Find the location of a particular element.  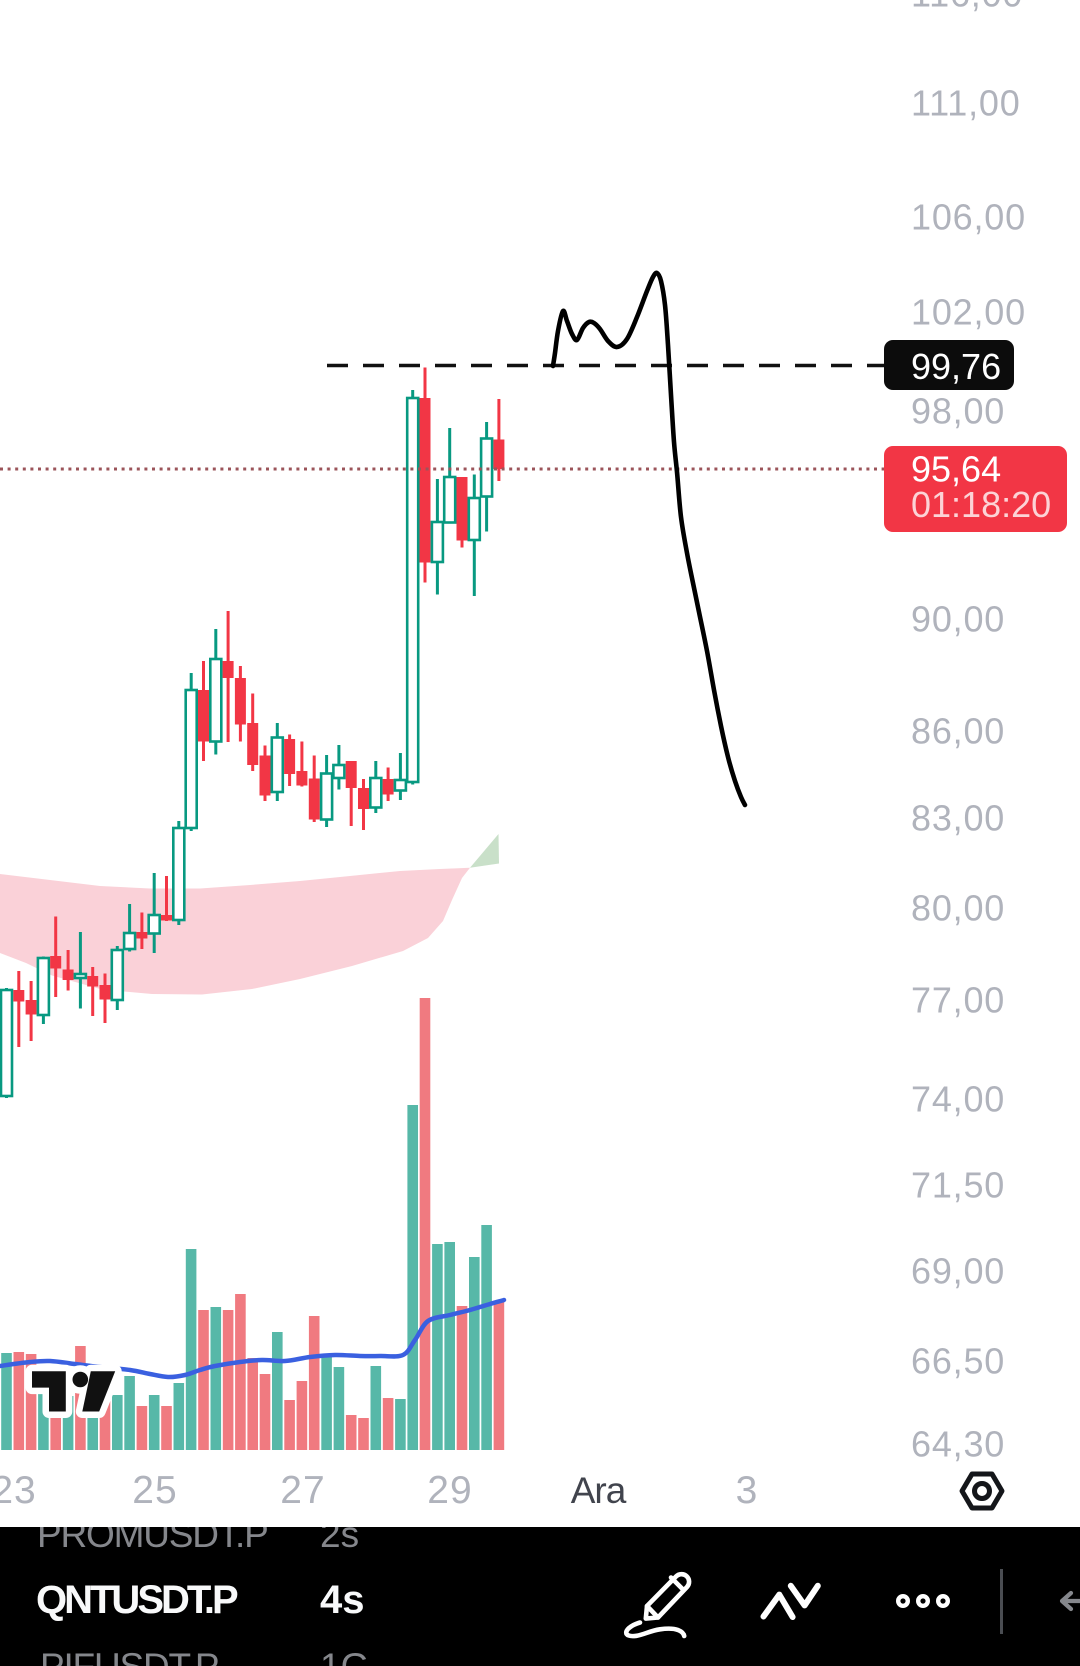

svg-text: 64,30 is located at coordinates (958, 1444).